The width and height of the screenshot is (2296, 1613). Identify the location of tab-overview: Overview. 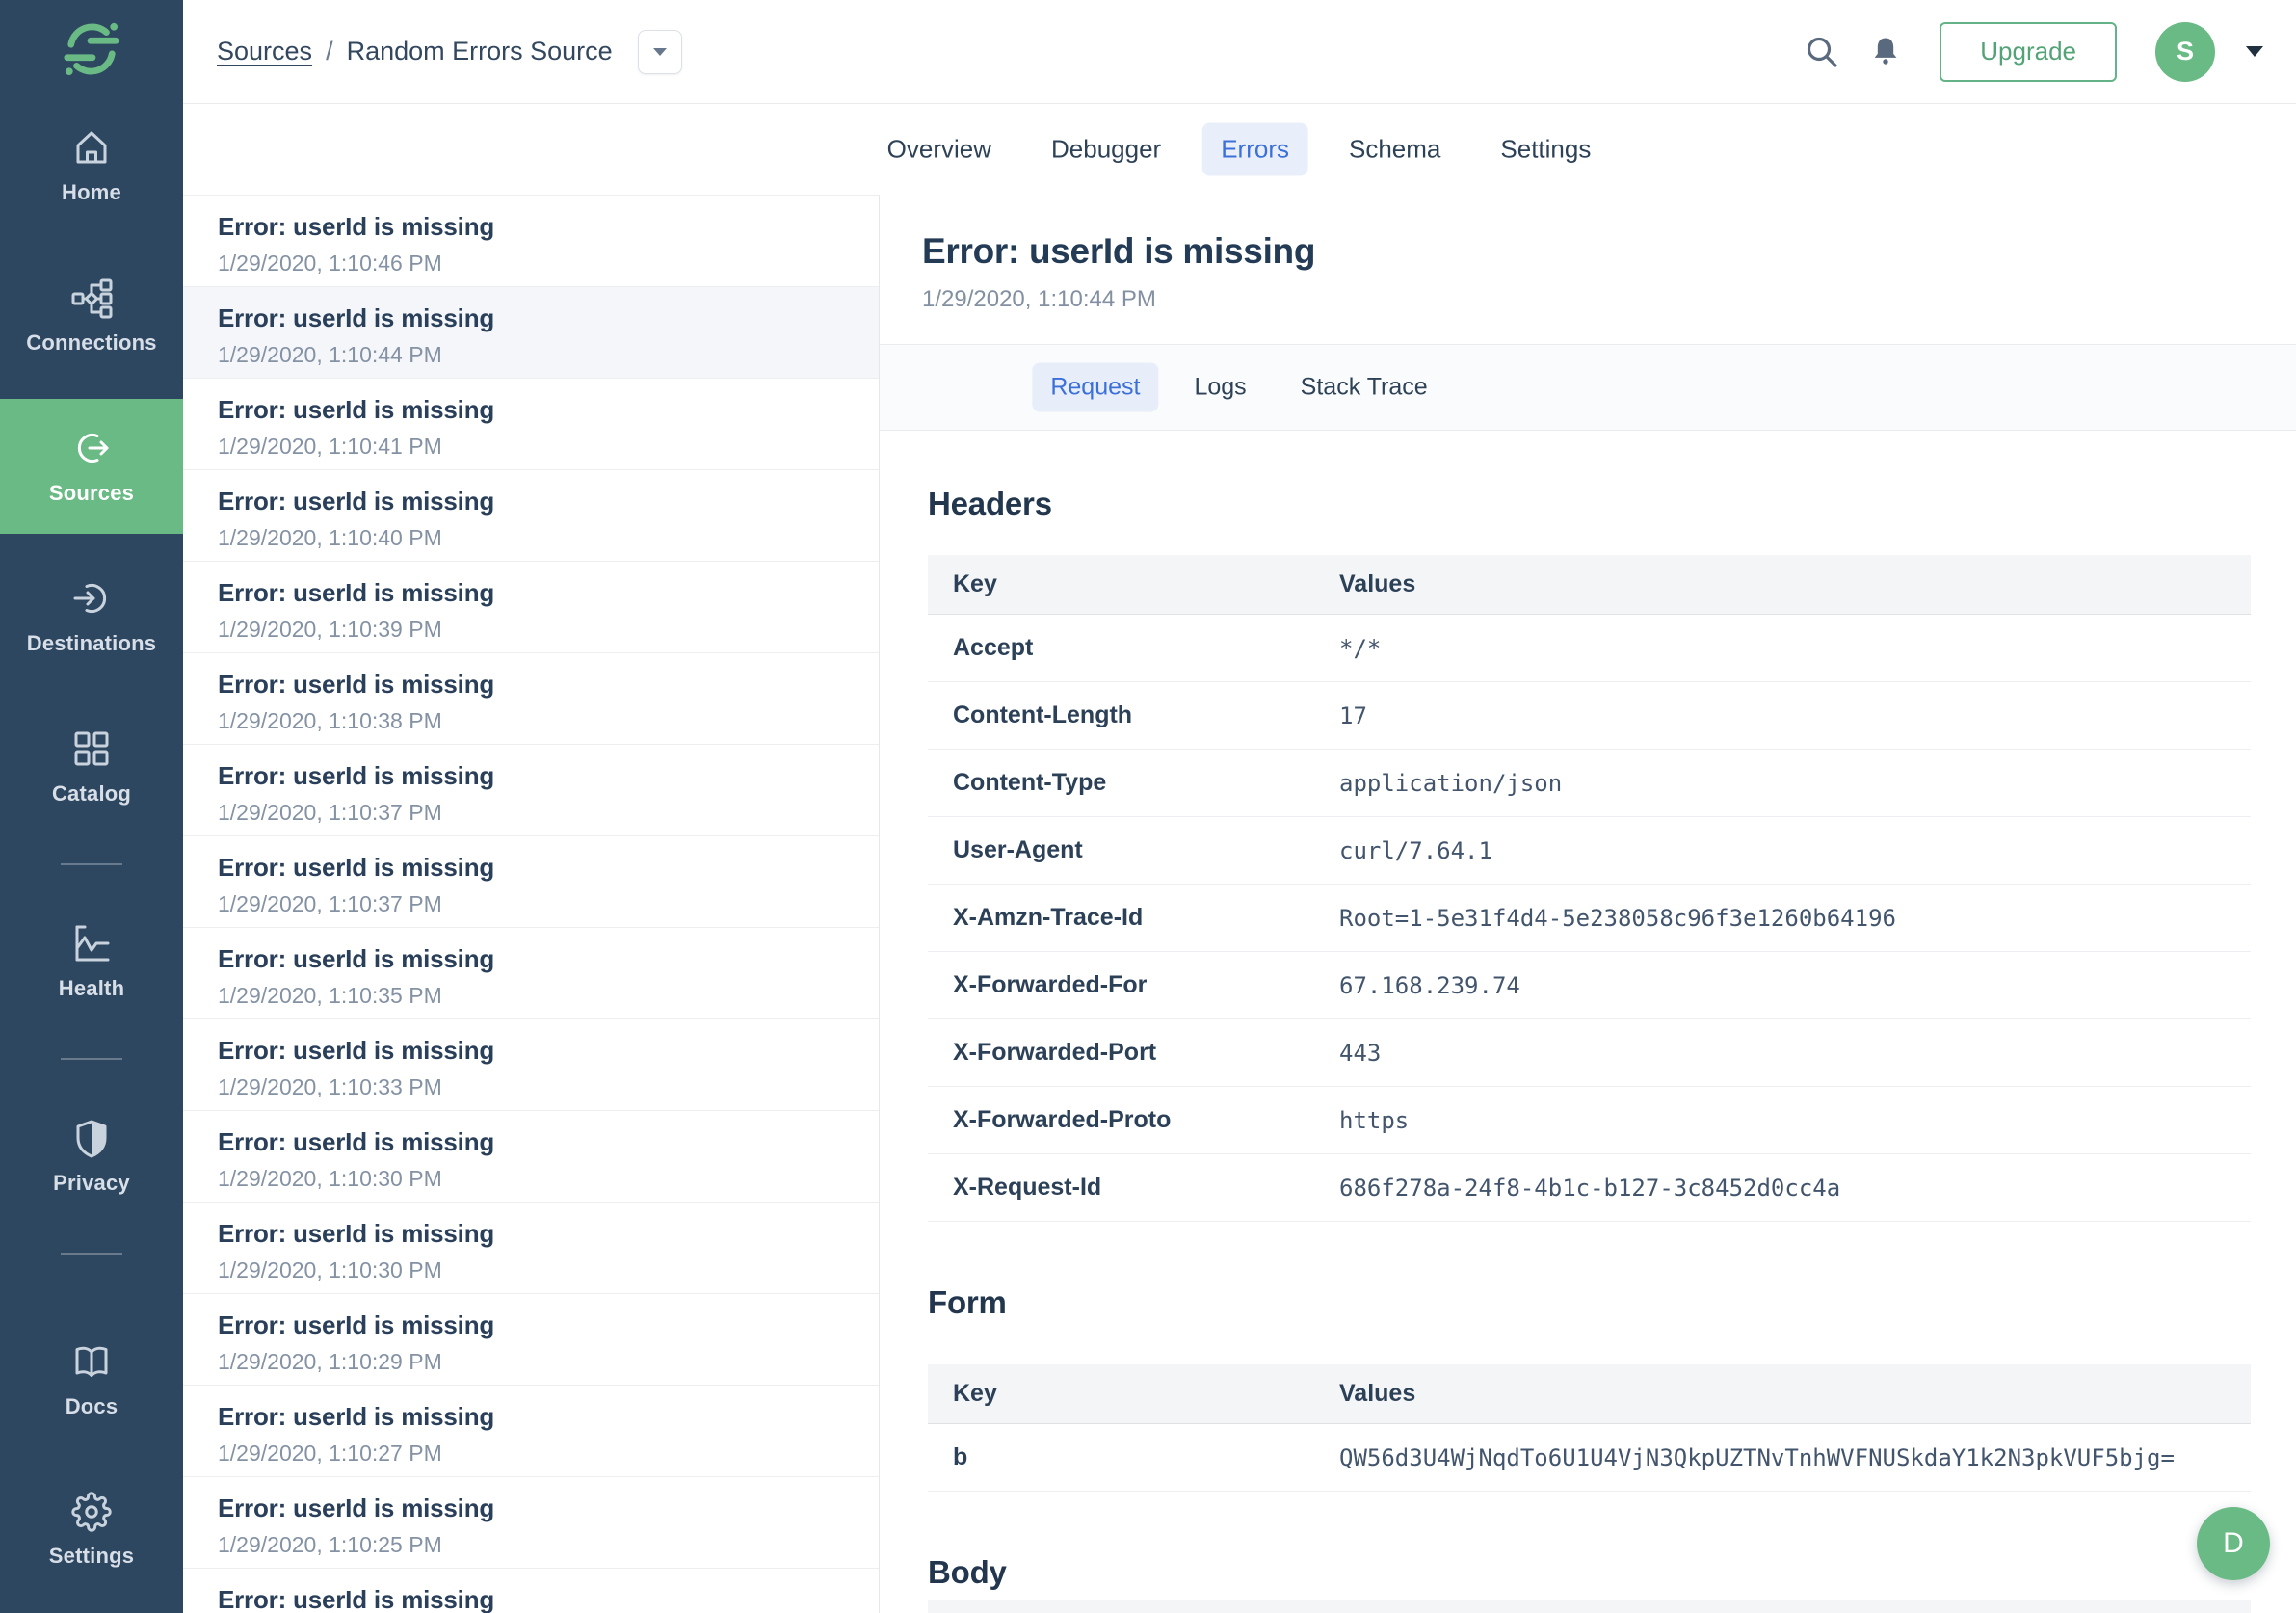
(940, 149).